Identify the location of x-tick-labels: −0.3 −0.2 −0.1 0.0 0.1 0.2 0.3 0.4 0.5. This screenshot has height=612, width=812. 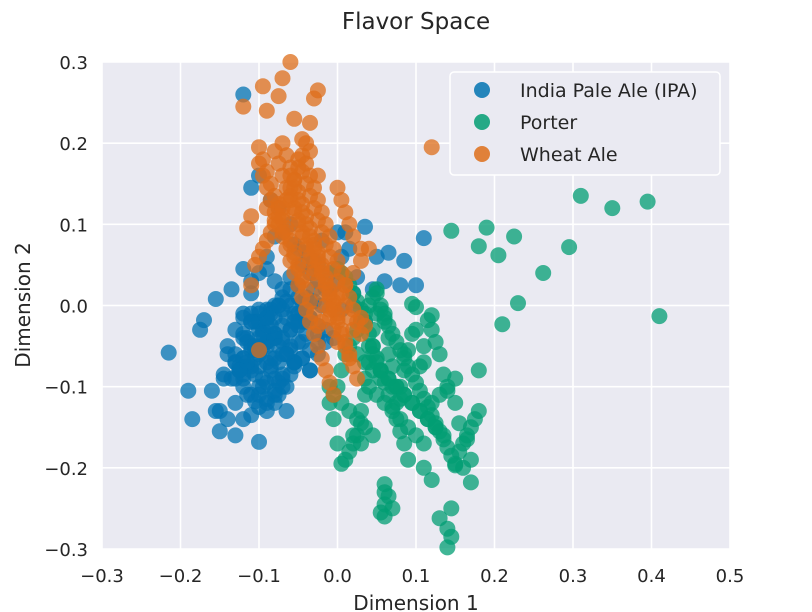
(412, 576).